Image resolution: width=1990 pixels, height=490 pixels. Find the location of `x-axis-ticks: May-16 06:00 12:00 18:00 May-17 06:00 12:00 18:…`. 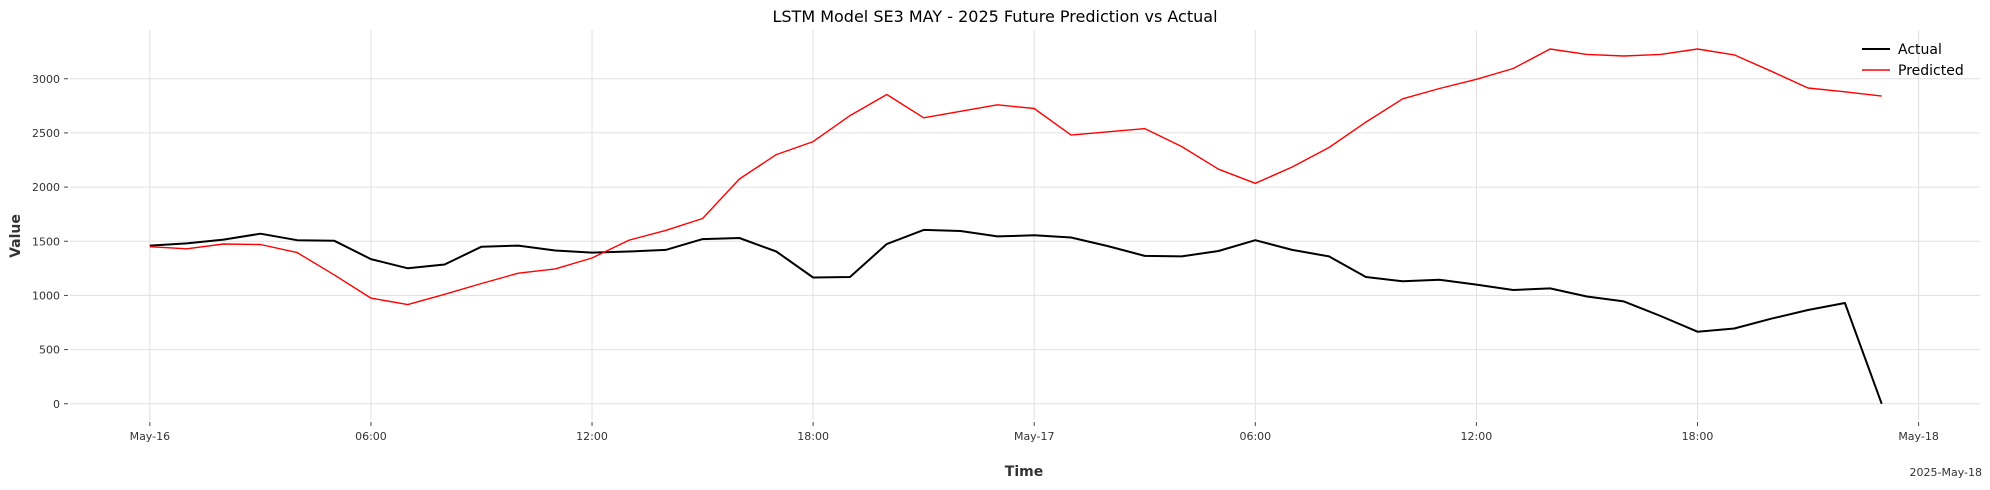

x-axis-ticks: May-16 06:00 12:00 18:00 May-17 06:00 12:00 18:… is located at coordinates (1034, 432).